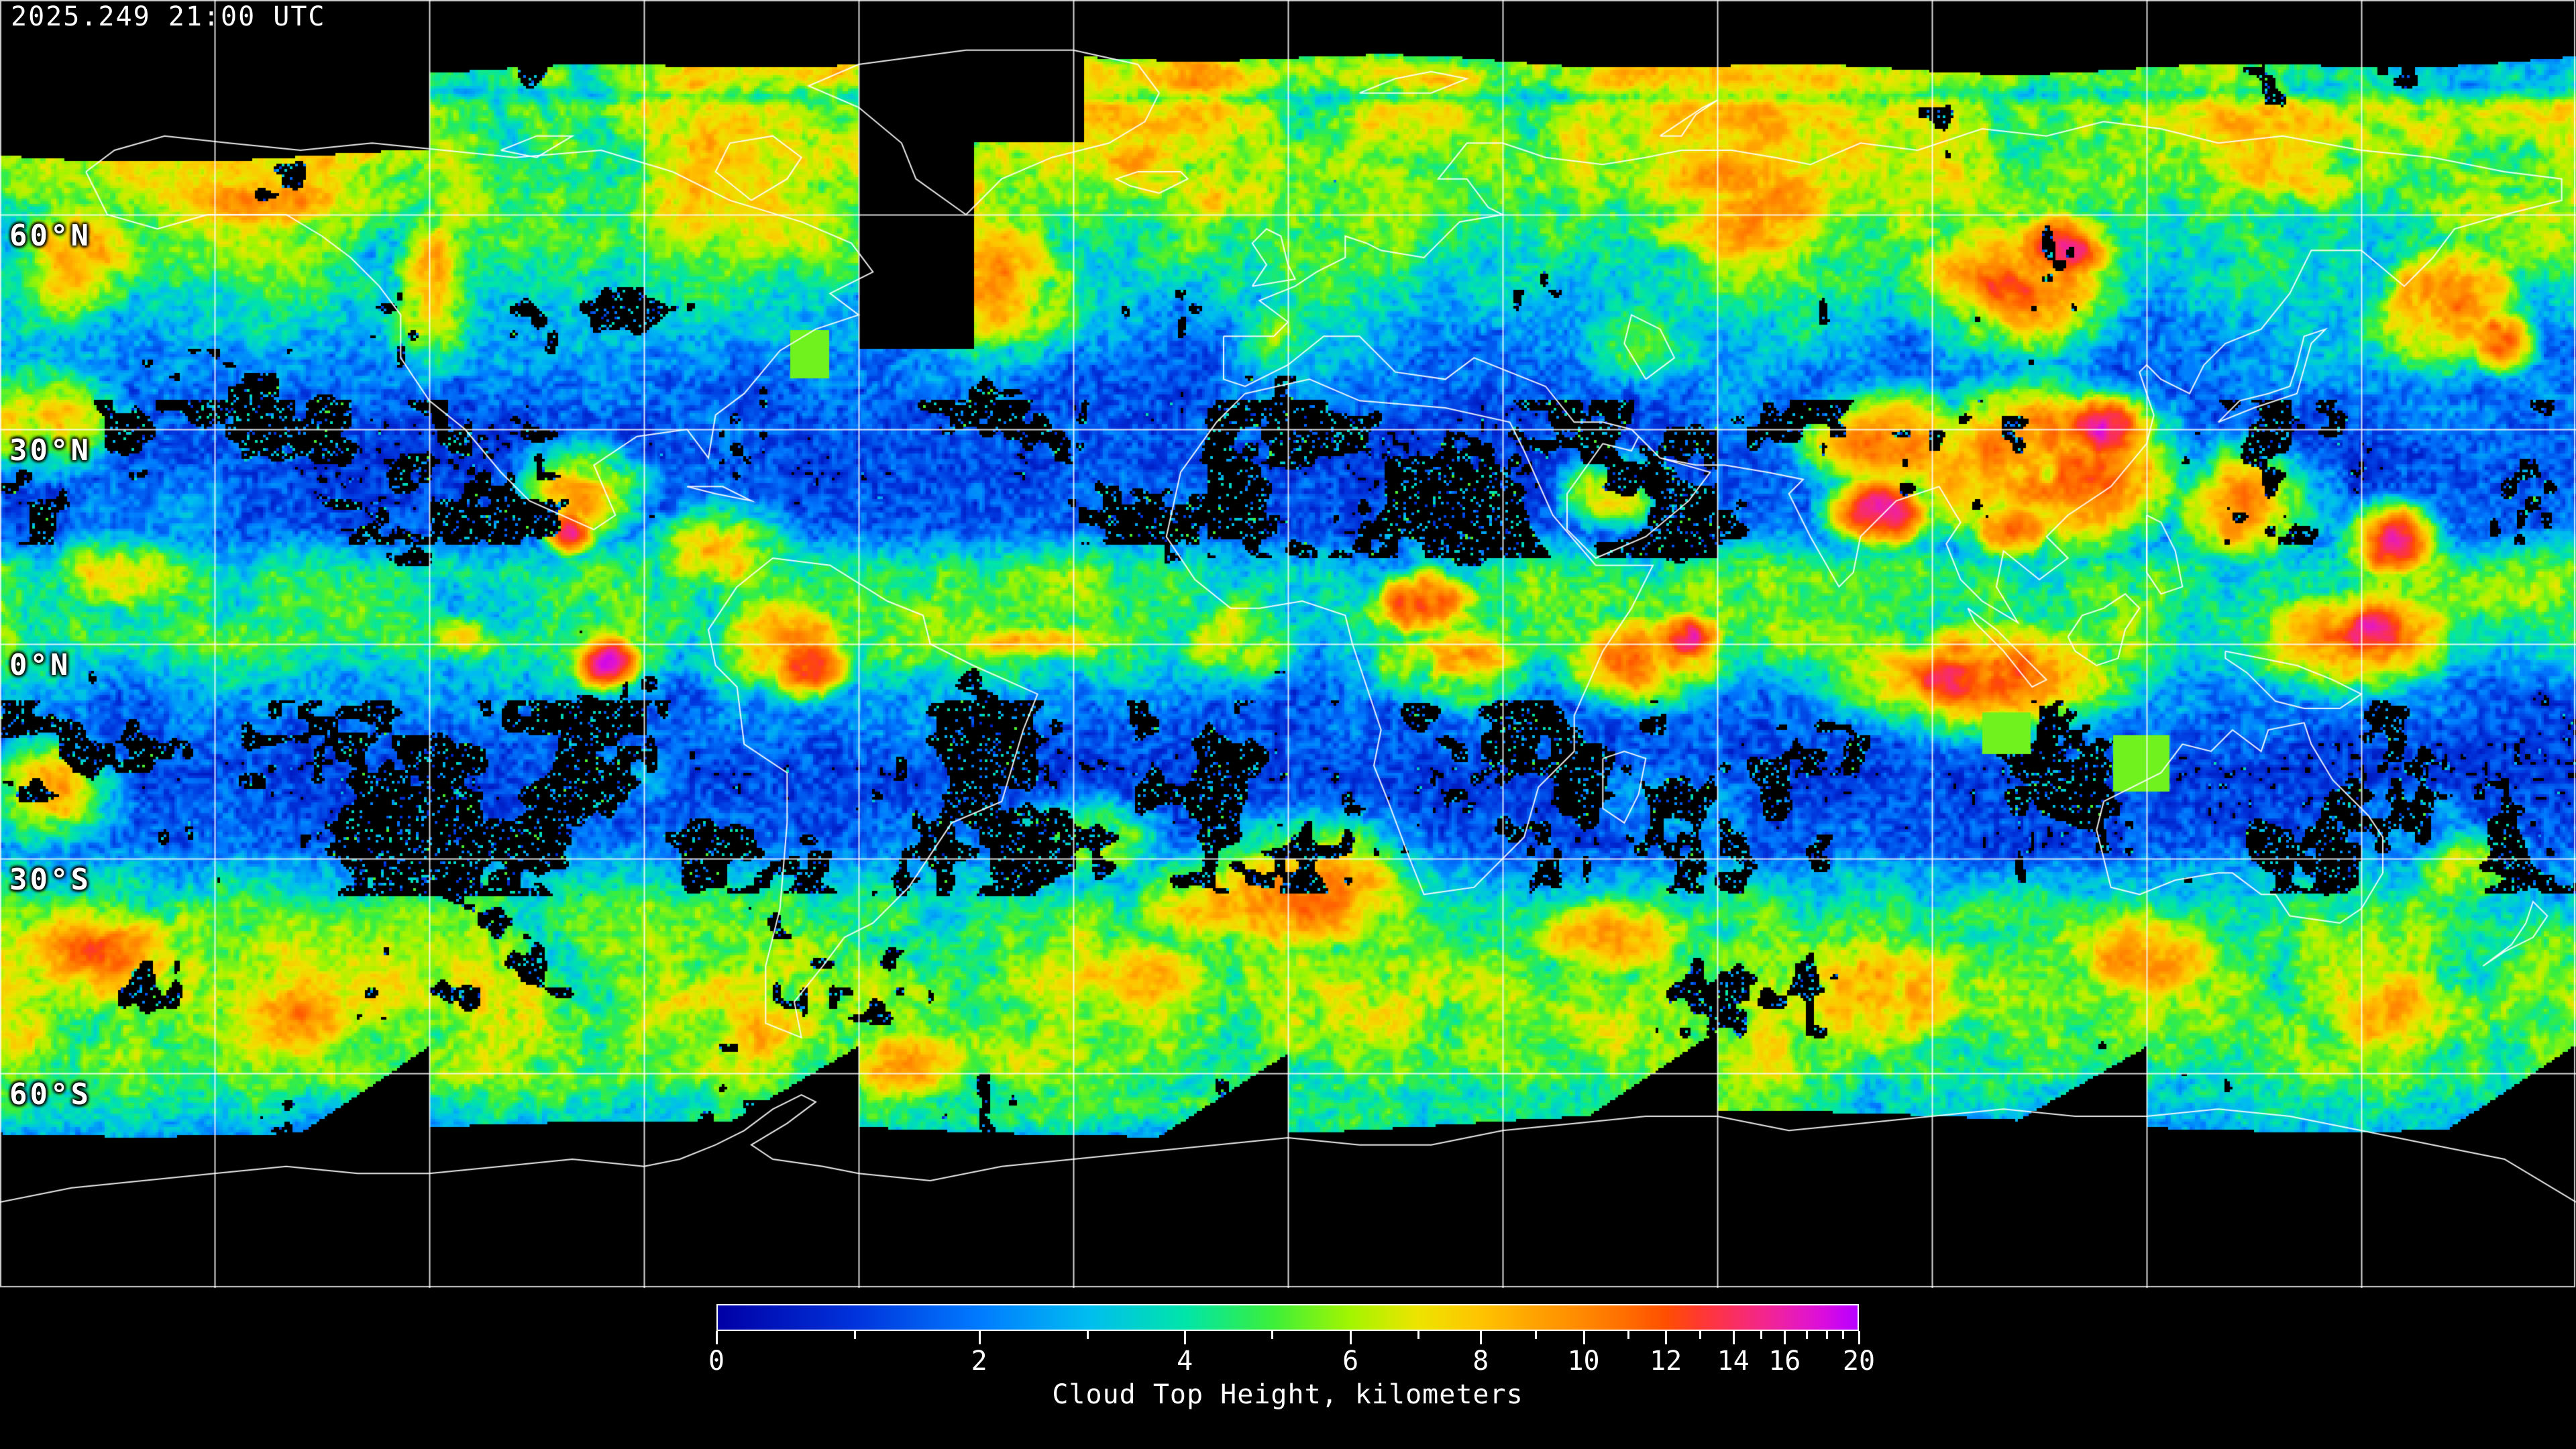 This screenshot has width=2576, height=1449. I want to click on colorbar-tick-label: 20, so click(1859, 1361).